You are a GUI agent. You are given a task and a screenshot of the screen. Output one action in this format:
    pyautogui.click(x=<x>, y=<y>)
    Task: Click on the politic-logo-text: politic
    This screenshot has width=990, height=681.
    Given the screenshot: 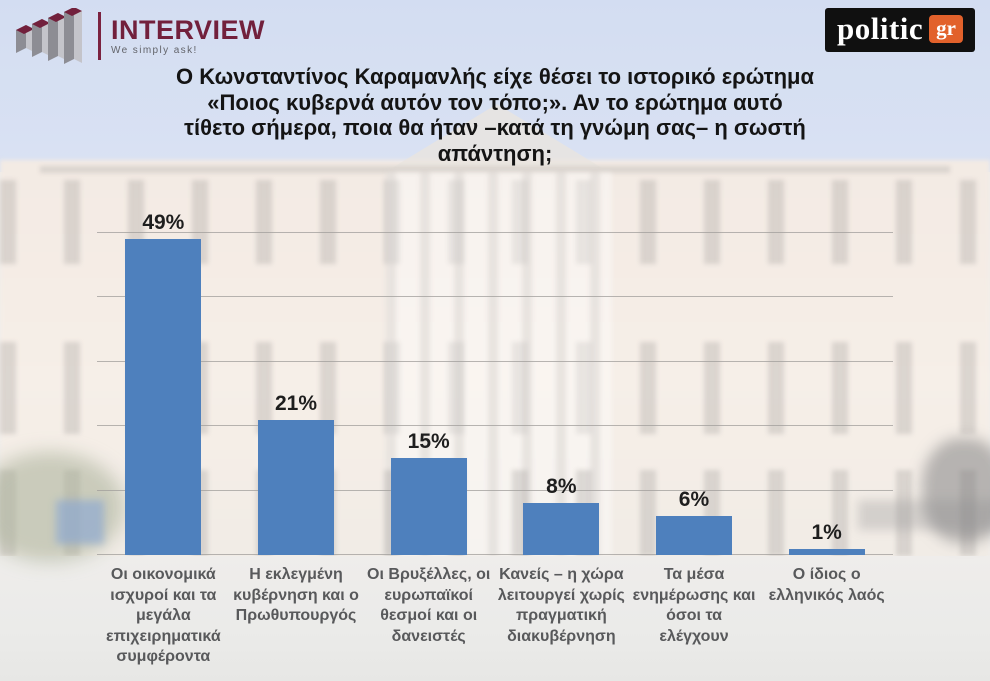 What is the action you would take?
    pyautogui.click(x=880, y=28)
    